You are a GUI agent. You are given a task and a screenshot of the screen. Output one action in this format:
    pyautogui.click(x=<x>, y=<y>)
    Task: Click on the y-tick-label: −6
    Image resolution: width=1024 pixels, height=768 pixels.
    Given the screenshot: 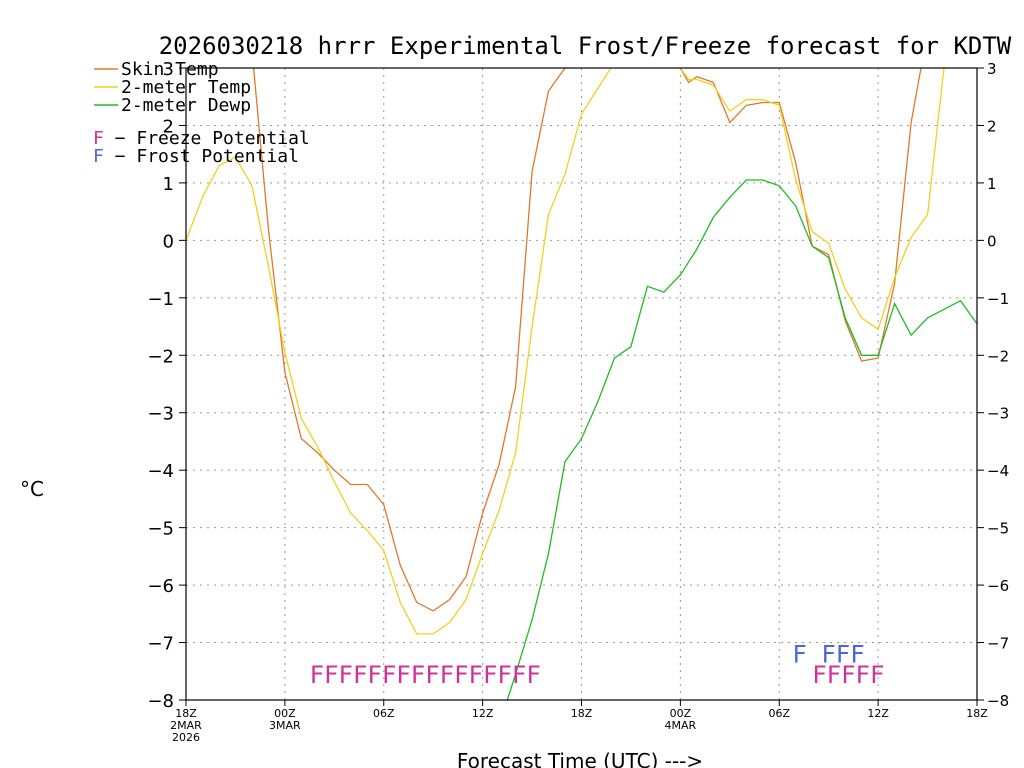 What is the action you would take?
    pyautogui.click(x=160, y=586)
    